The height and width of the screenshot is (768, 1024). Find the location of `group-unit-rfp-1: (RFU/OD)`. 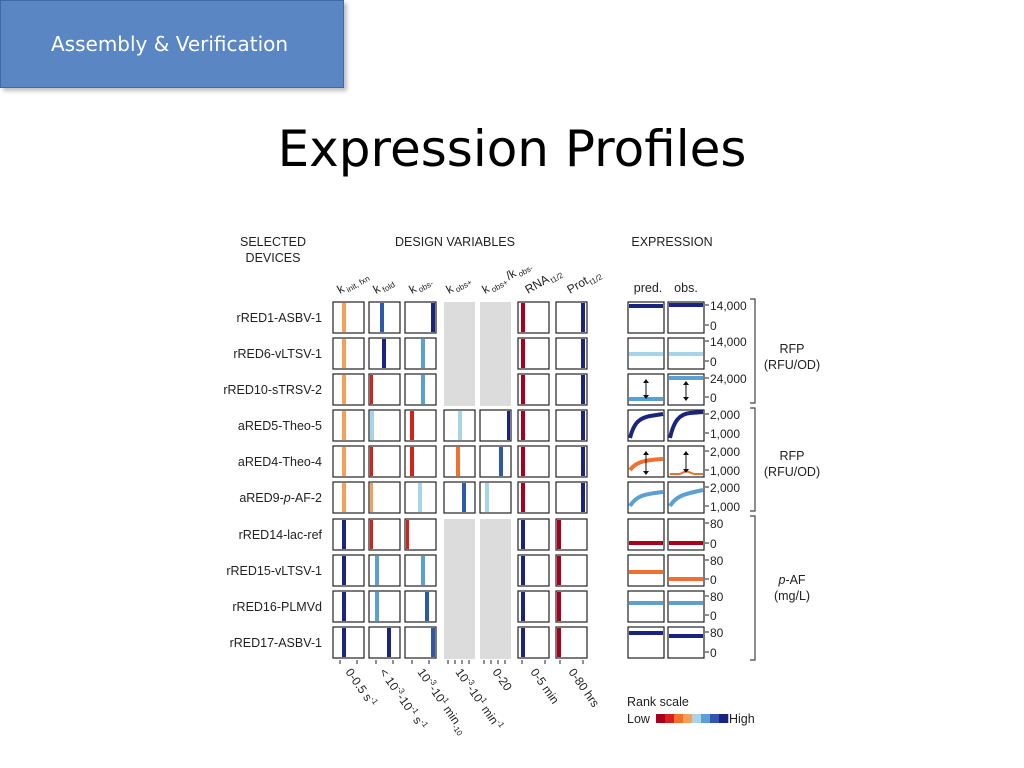

group-unit-rfp-1: (RFU/OD) is located at coordinates (792, 365).